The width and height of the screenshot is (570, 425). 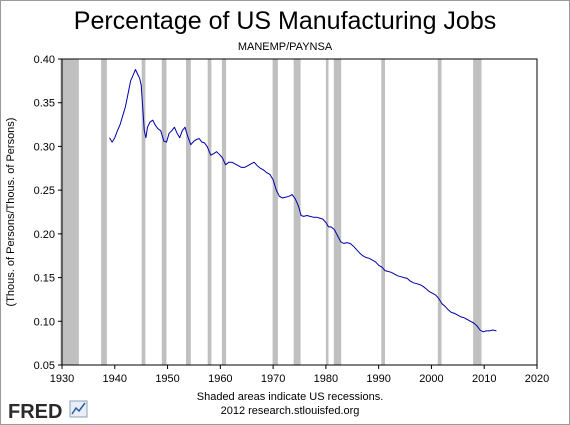 I want to click on y-tick-label: 0.25, so click(x=44, y=191).